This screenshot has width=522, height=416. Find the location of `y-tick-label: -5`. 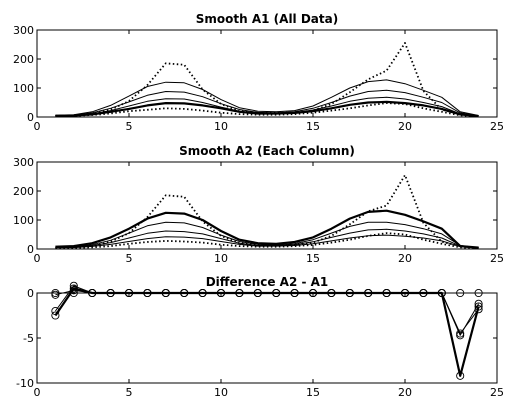

y-tick-label: -5 is located at coordinates (28, 338).